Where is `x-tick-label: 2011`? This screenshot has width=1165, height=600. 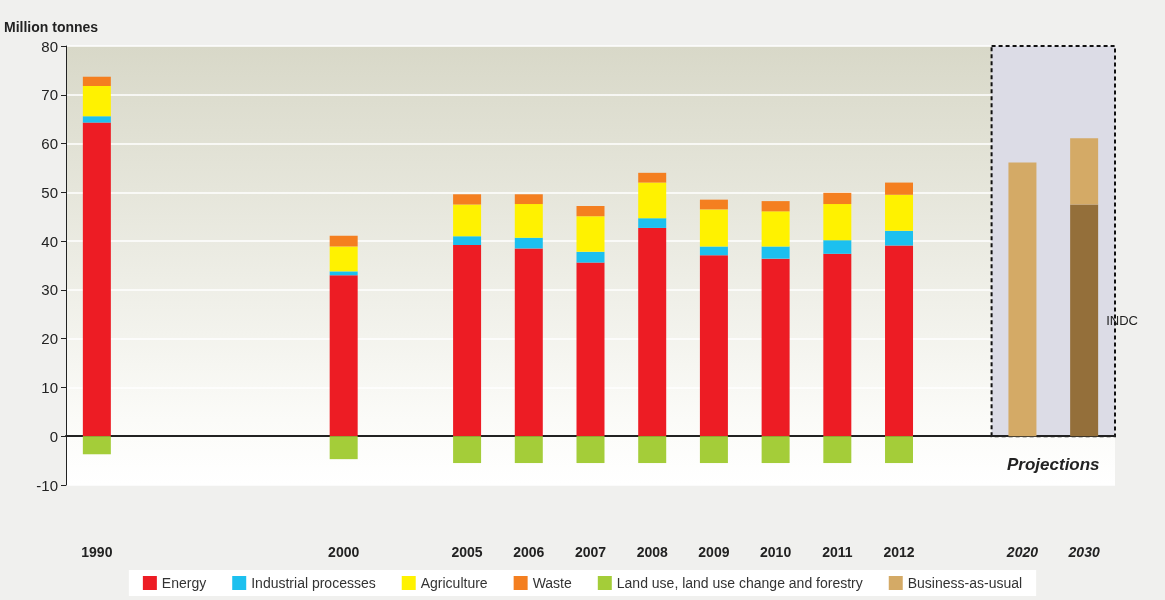 x-tick-label: 2011 is located at coordinates (837, 552).